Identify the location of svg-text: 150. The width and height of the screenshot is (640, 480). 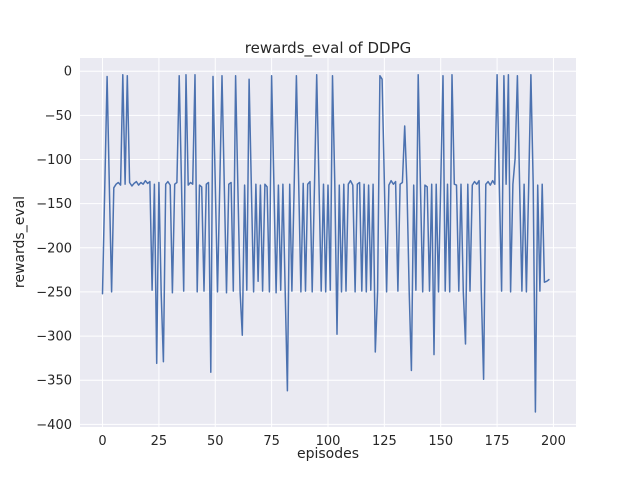
(440, 441).